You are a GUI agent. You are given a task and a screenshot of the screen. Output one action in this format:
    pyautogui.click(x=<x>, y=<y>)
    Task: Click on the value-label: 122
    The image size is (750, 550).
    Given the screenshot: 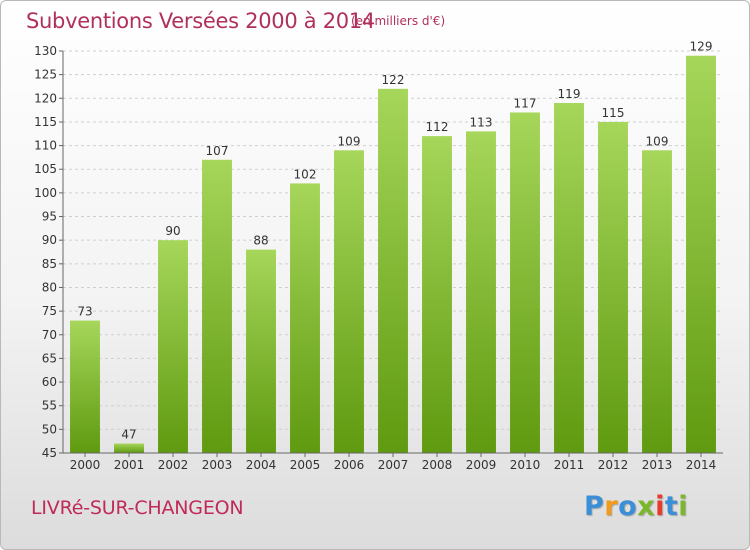 What is the action you would take?
    pyautogui.click(x=393, y=80)
    